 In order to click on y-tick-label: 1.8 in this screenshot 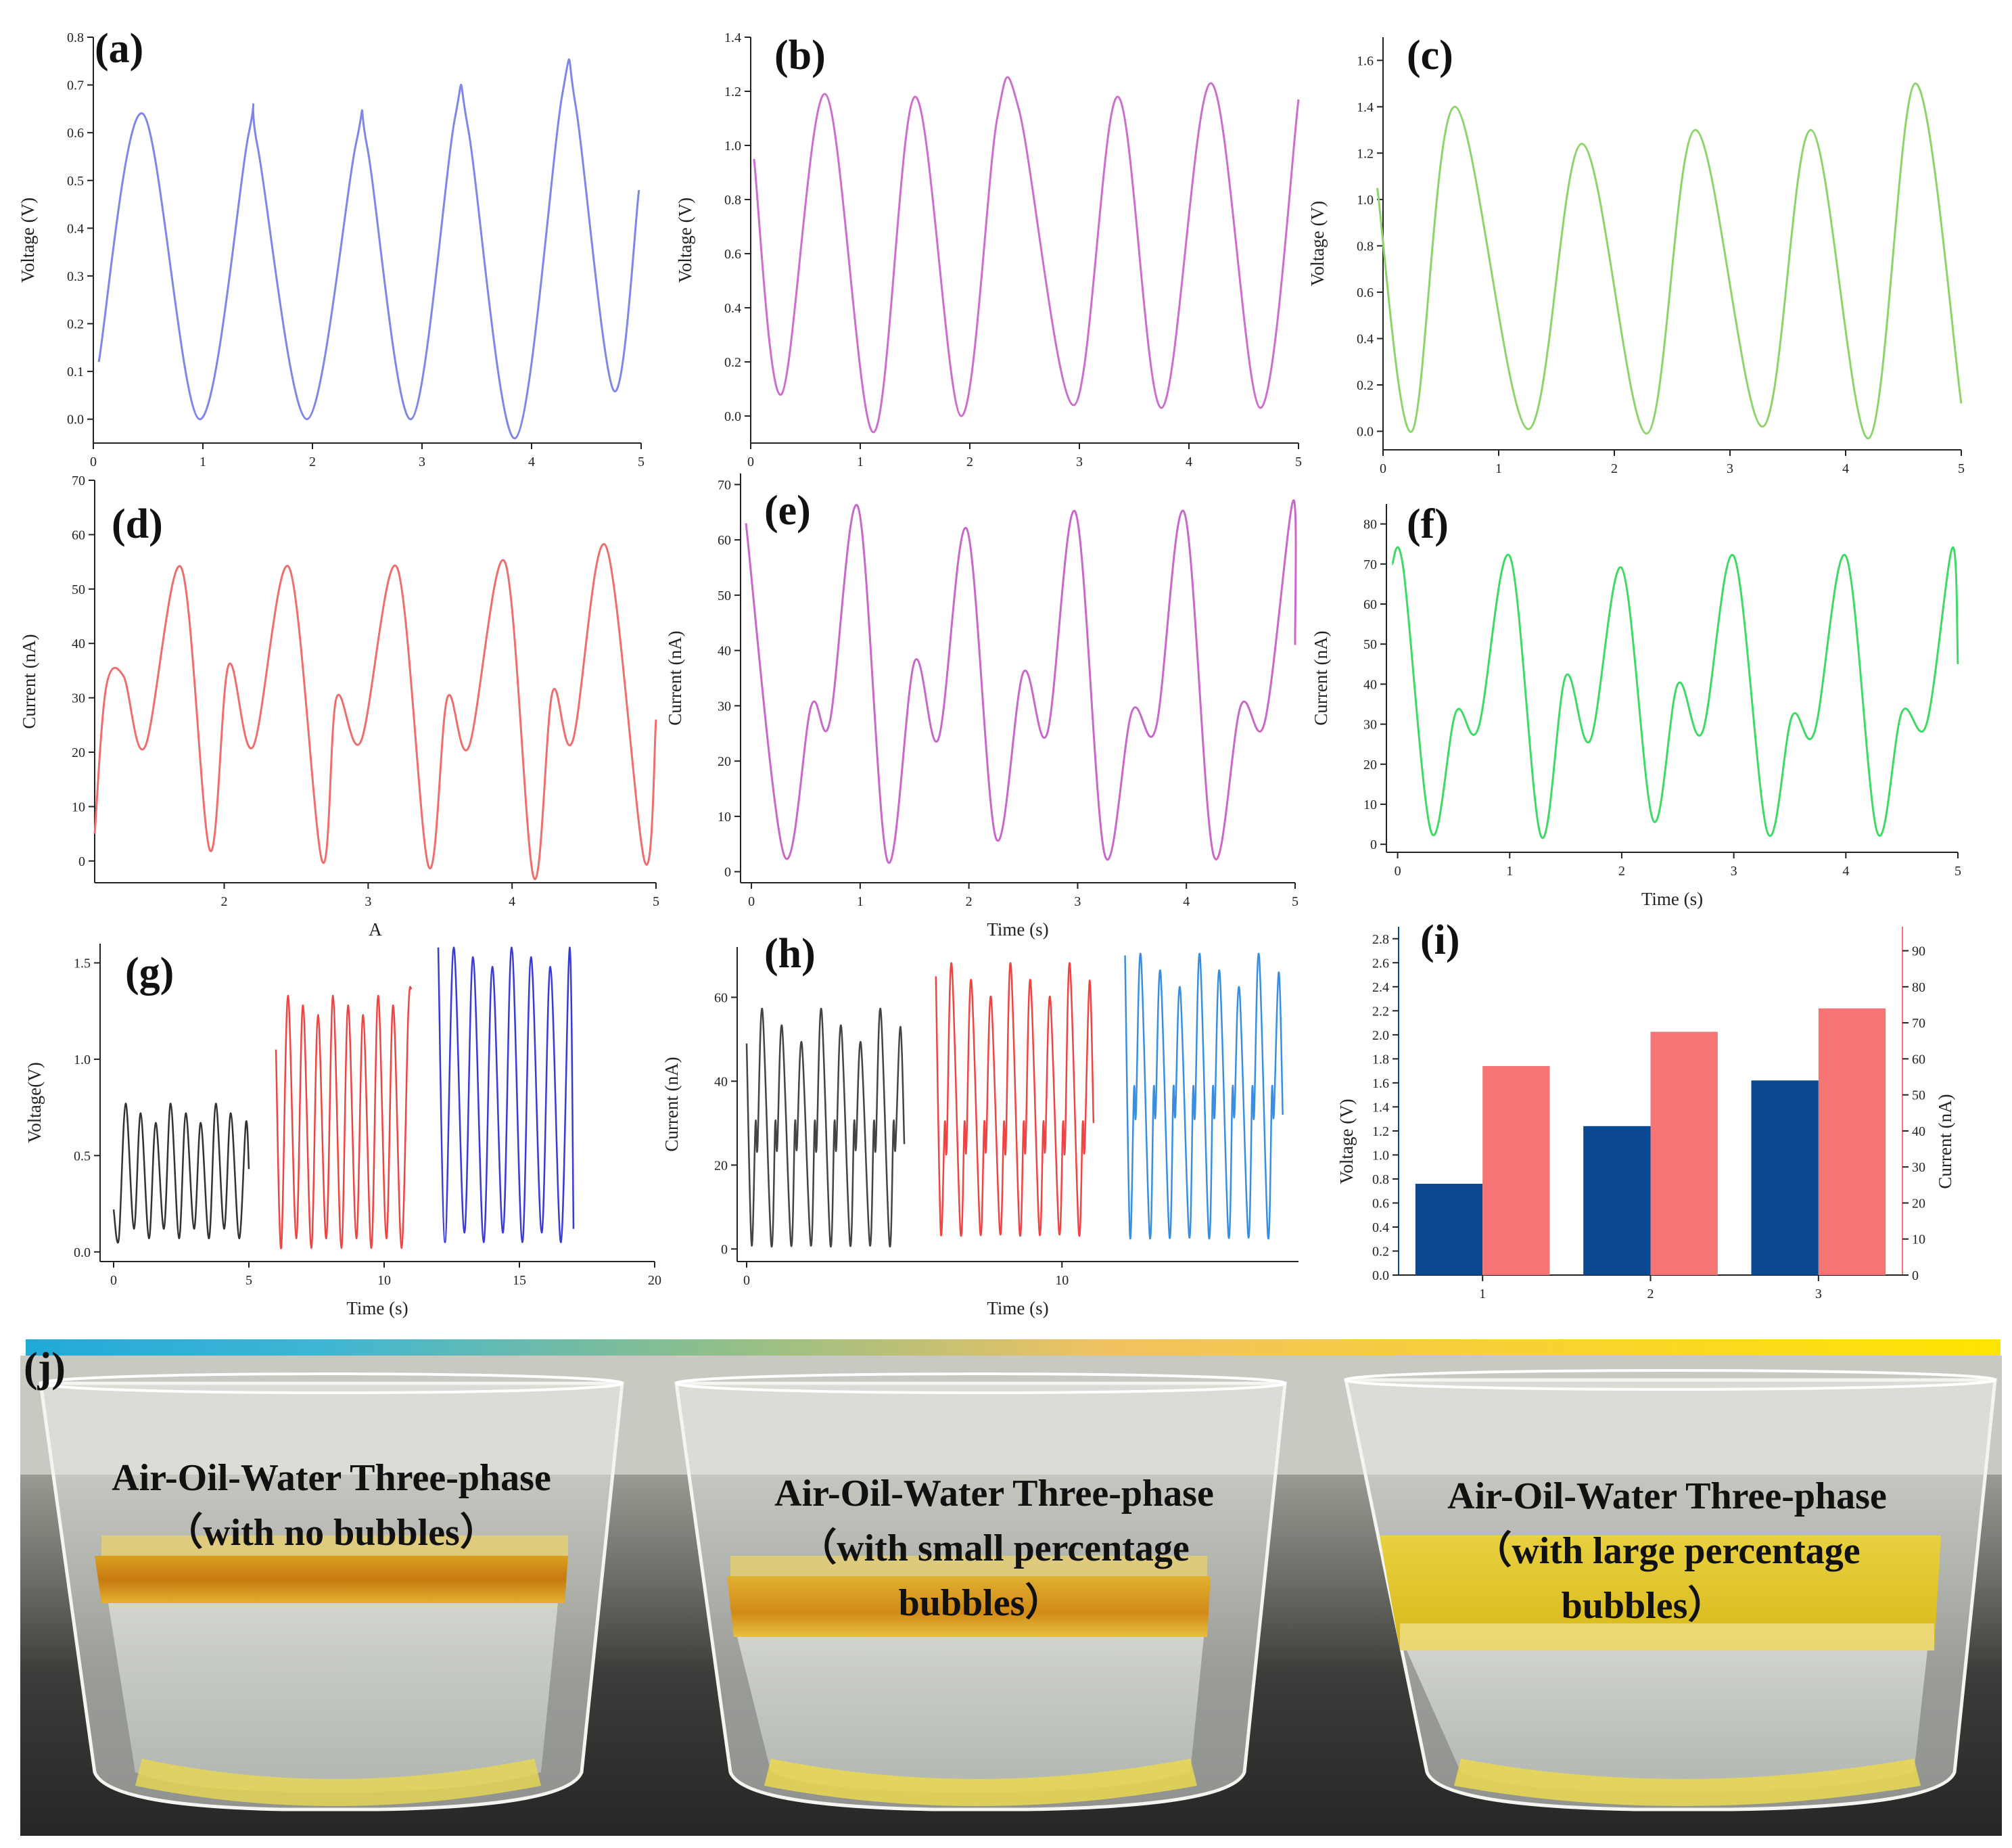, I will do `click(1380, 1059)`.